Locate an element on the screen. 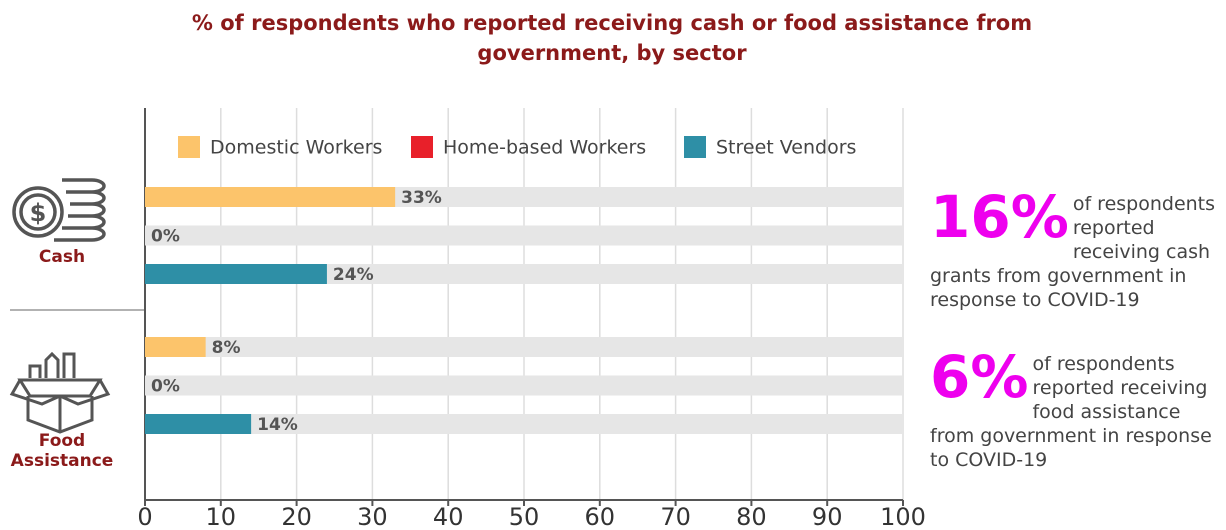  x-tick-label: 10 is located at coordinates (221, 516).